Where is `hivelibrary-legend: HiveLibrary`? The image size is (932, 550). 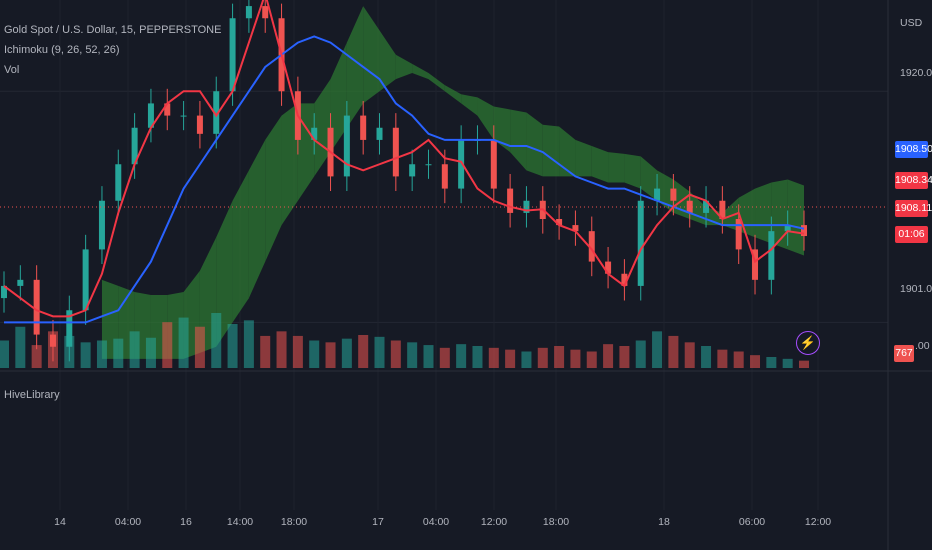
hivelibrary-legend: HiveLibrary is located at coordinates (32, 395).